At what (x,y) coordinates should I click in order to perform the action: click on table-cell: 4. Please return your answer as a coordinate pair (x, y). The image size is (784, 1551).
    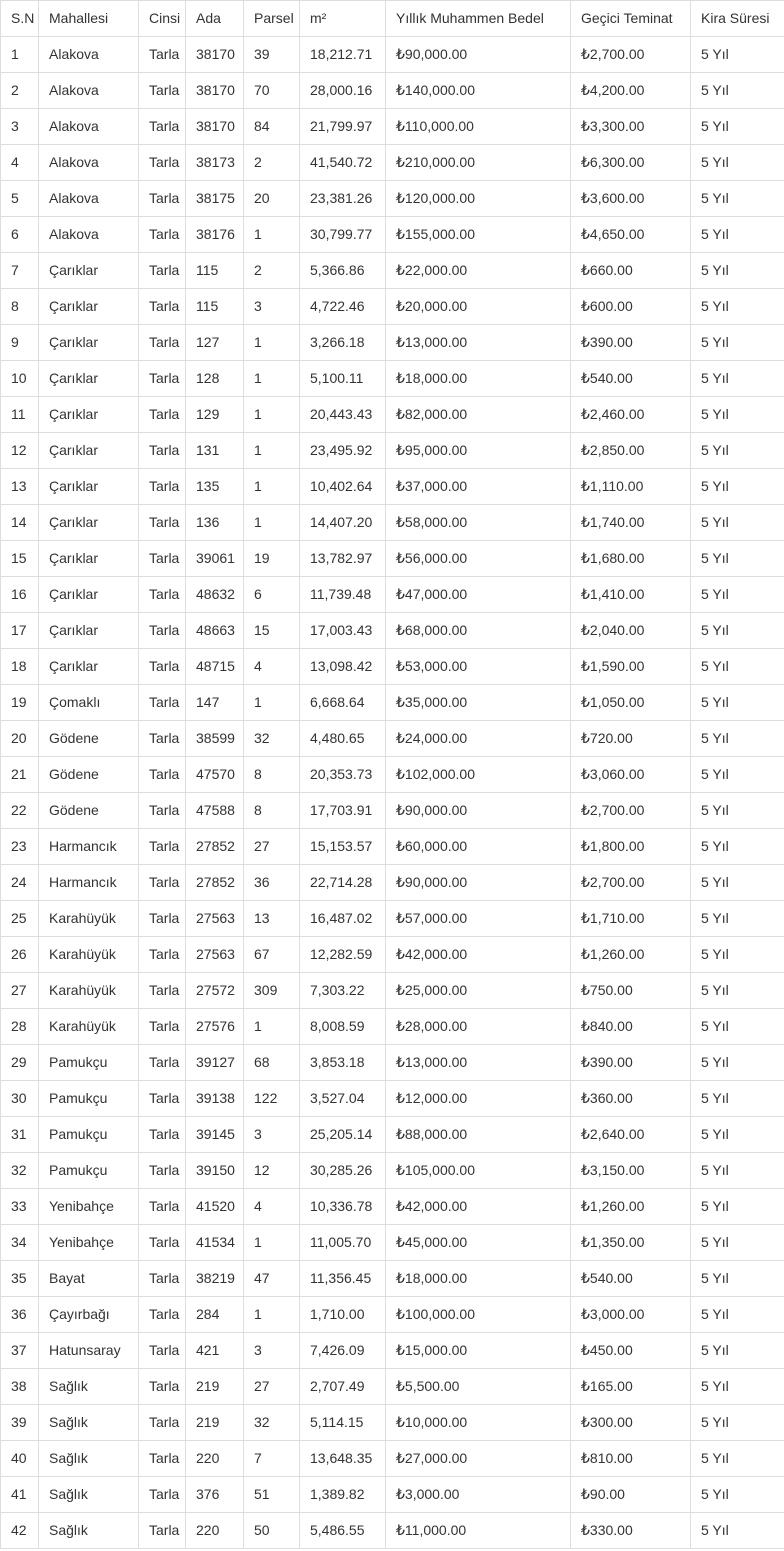
    Looking at the image, I should click on (271, 666).